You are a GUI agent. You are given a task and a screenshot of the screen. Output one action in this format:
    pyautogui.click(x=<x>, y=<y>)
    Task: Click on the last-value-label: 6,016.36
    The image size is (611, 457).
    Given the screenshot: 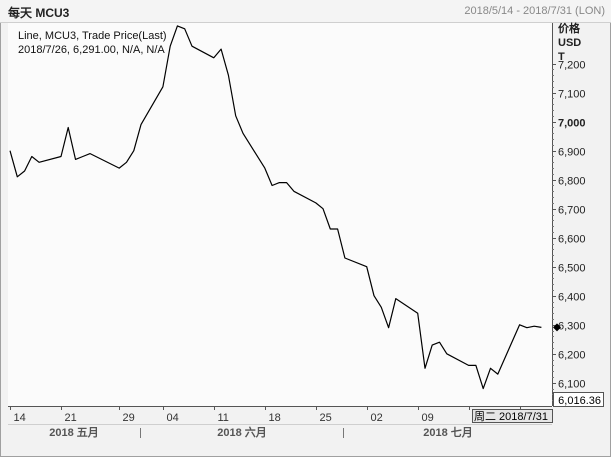 What is the action you would take?
    pyautogui.click(x=579, y=401)
    